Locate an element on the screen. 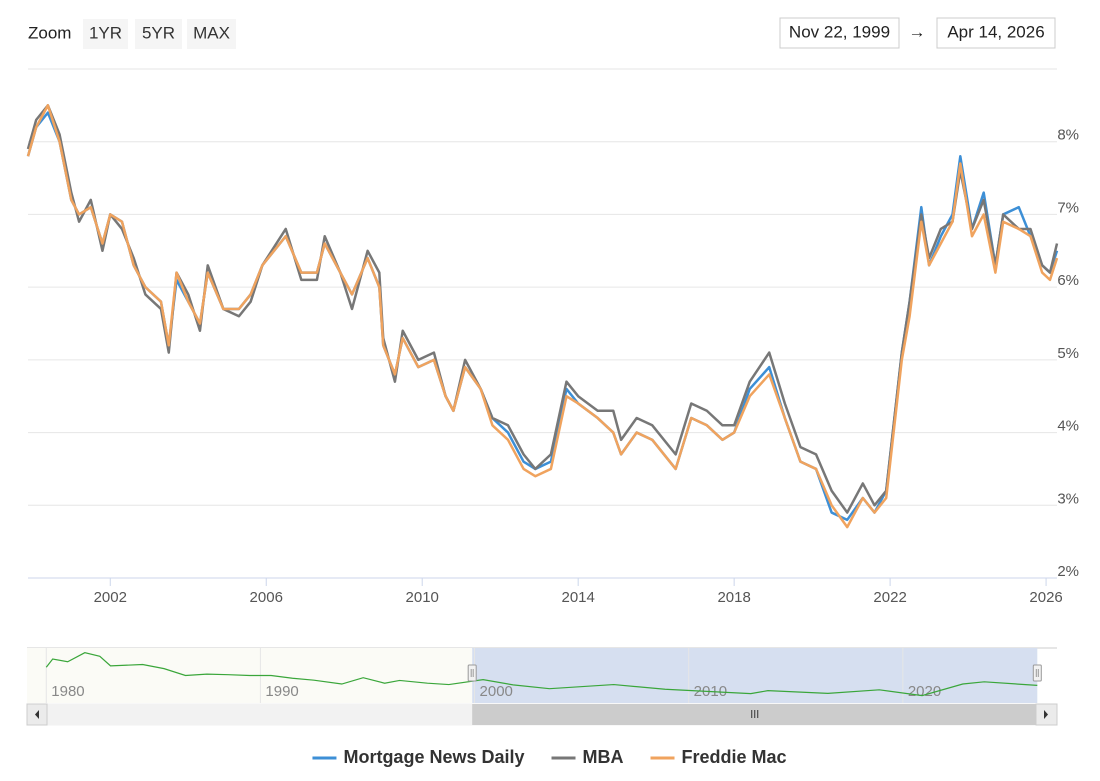  x-tick-label: 2022 is located at coordinates (889, 597).